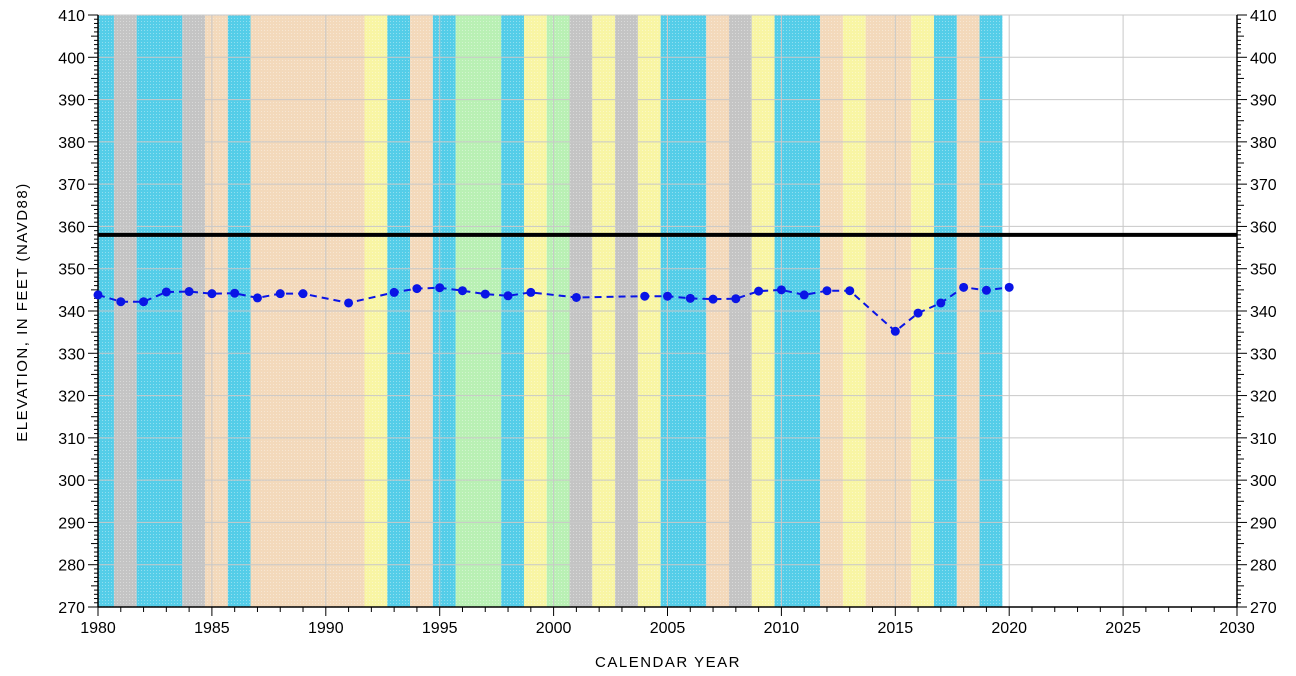  I want to click on y-tick-label-left: 300, so click(71, 481).